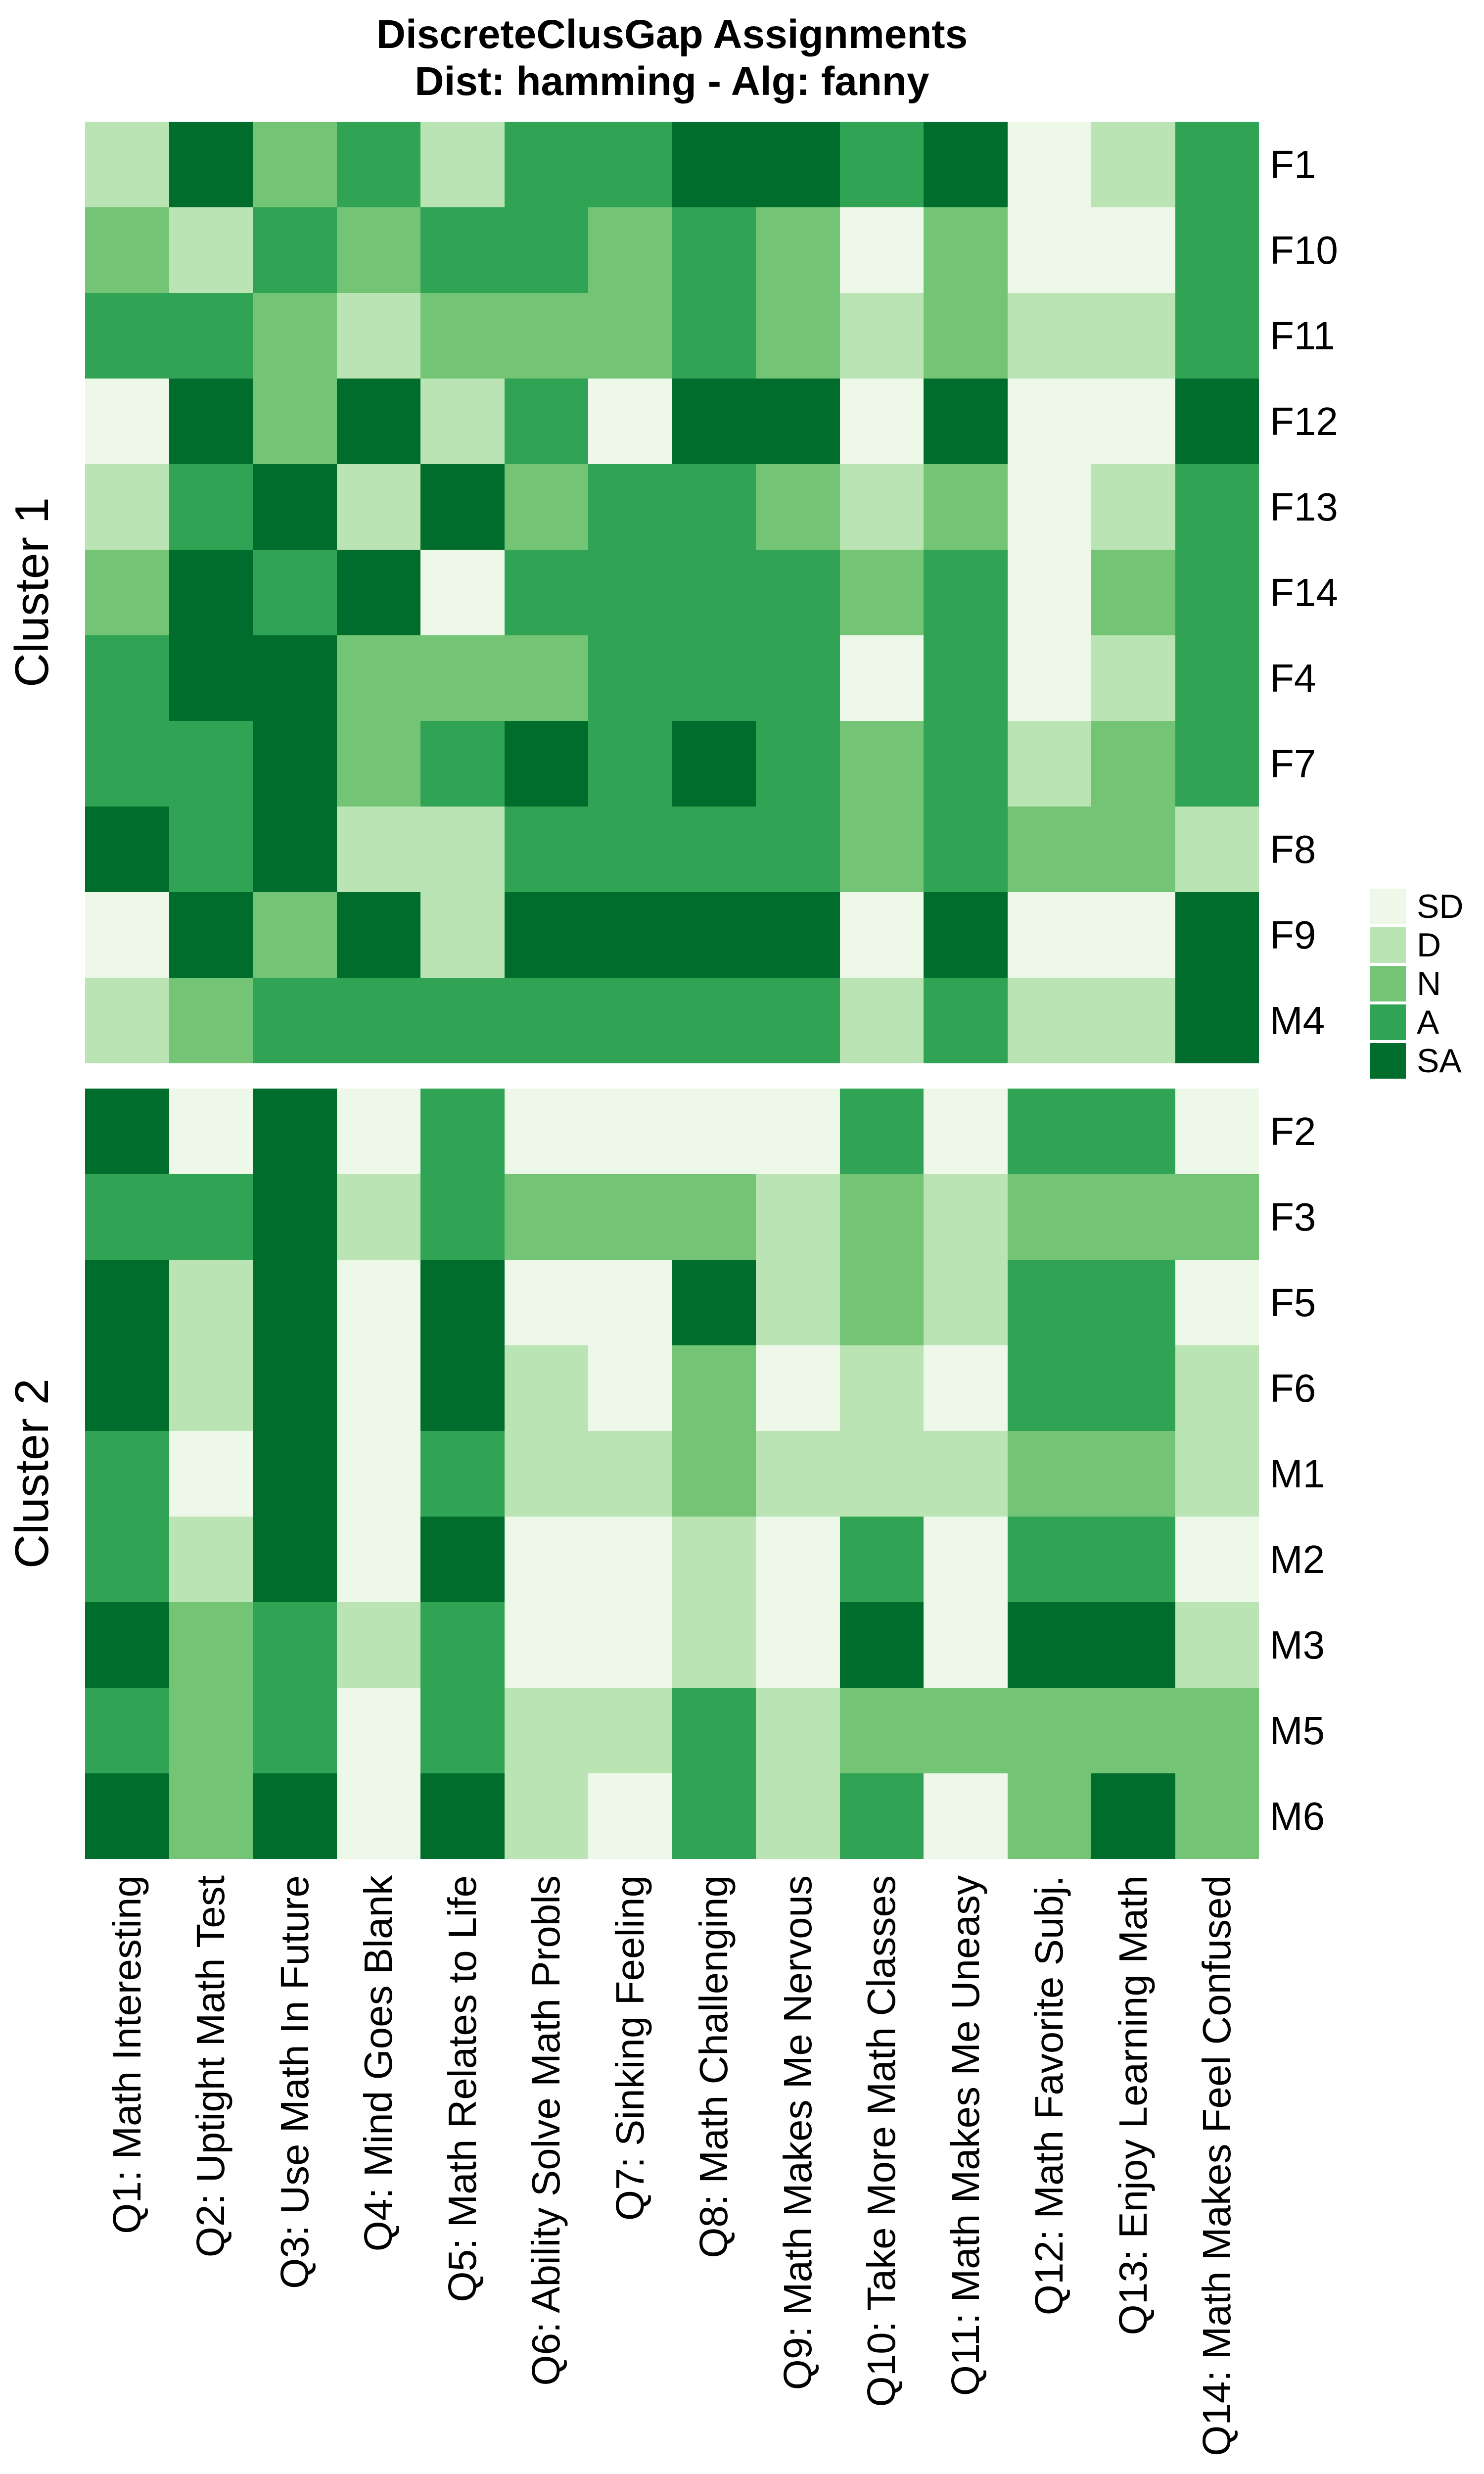 The image size is (1484, 2474). What do you see at coordinates (1217, 935) in the screenshot?
I see `cell-F9-Q14` at bounding box center [1217, 935].